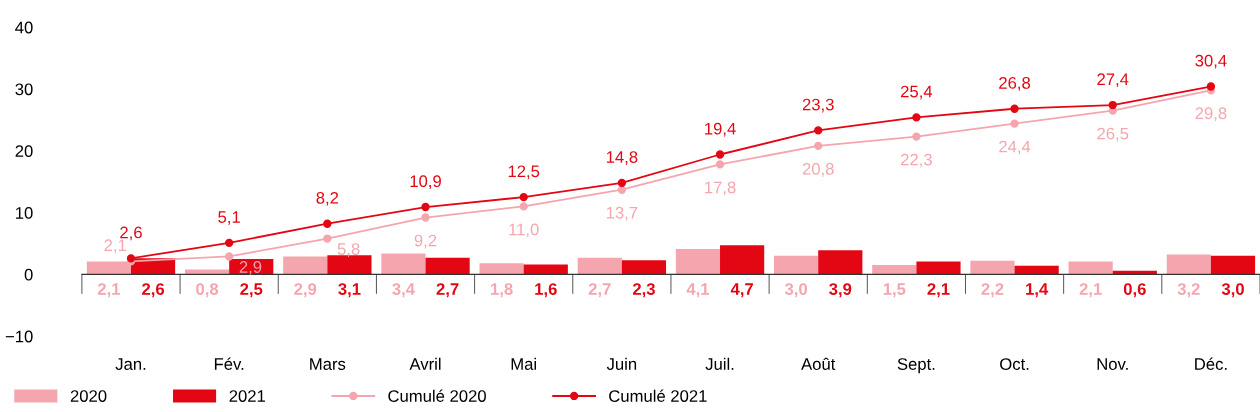 This screenshot has height=412, width=1260. What do you see at coordinates (622, 213) in the screenshot?
I see `data-label: 13,7` at bounding box center [622, 213].